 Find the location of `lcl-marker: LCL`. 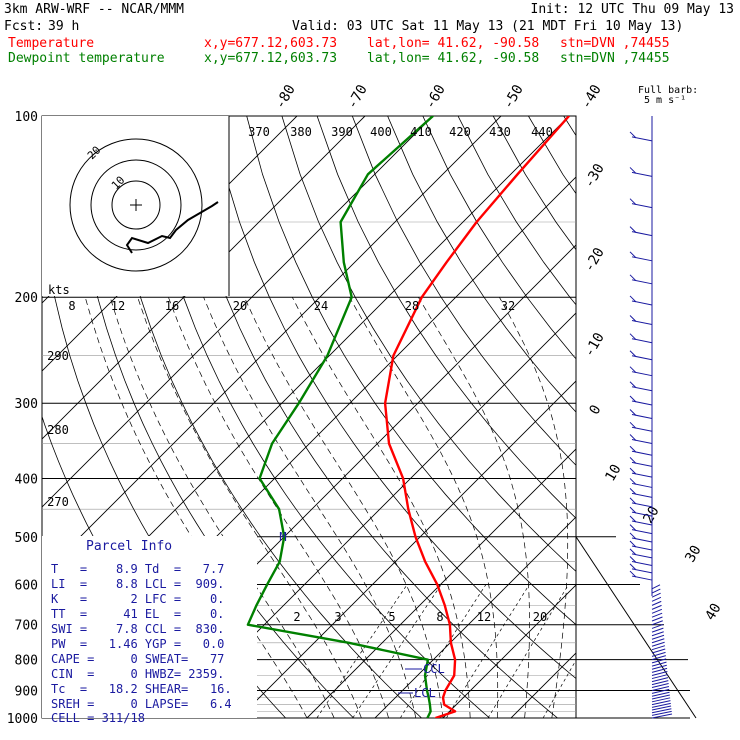

lcl-marker: LCL is located at coordinates (425, 693).